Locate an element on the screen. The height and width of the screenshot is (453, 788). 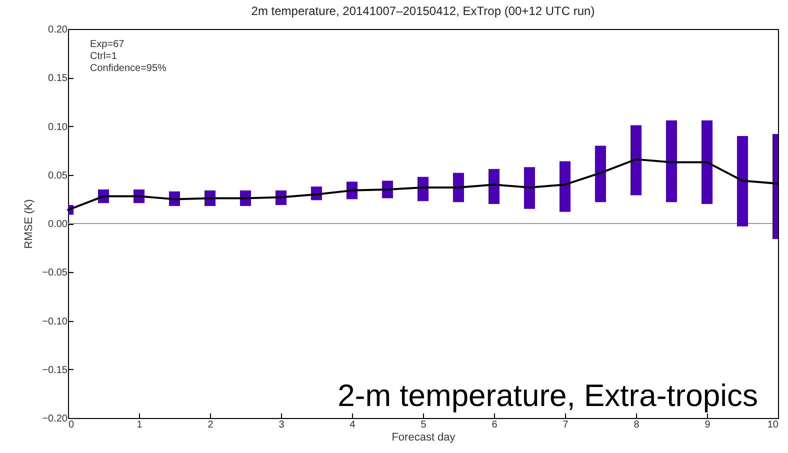
x-axis-title: Forecast day is located at coordinates (424, 438).